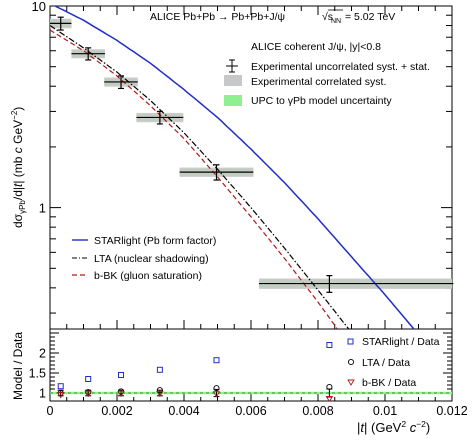  Describe the element at coordinates (370, 17) in the screenshot. I see `energy-value: = 5.02 TeV` at that location.